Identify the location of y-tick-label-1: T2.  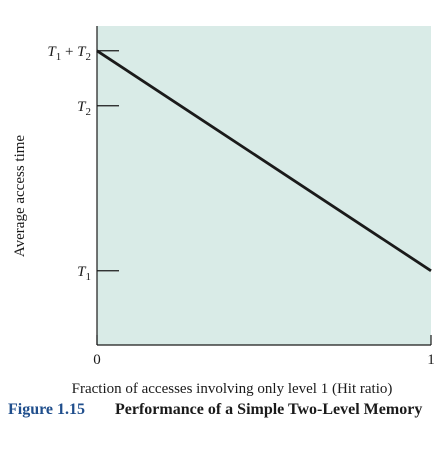
(84, 108).